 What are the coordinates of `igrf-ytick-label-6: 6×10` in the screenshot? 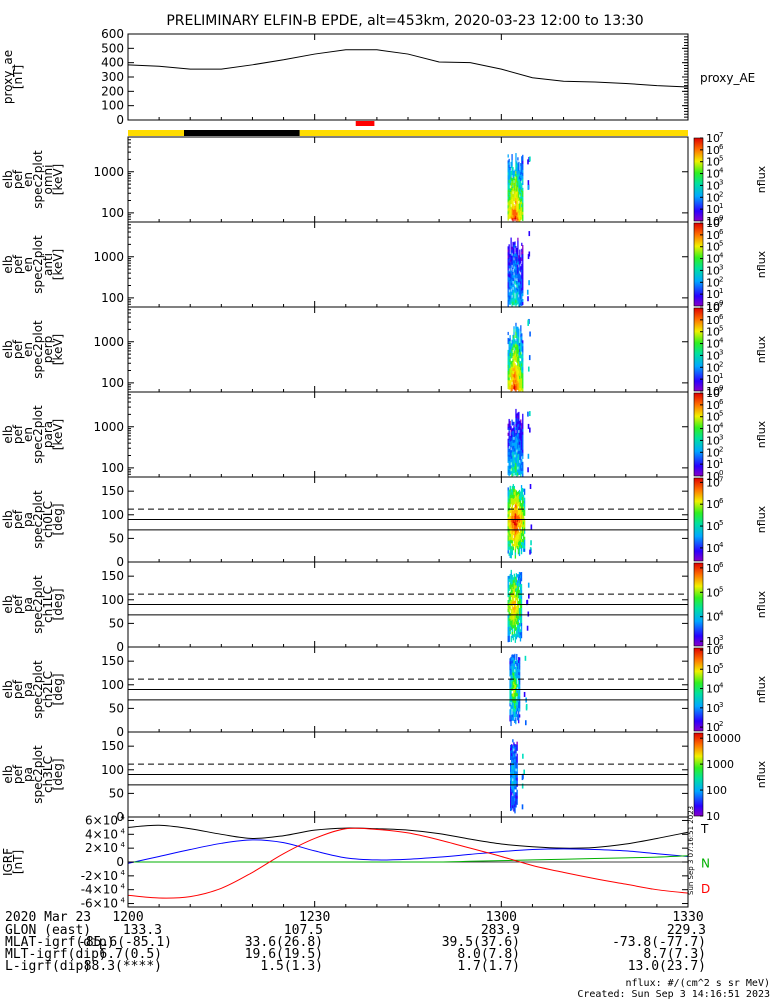 It's located at (101, 820).